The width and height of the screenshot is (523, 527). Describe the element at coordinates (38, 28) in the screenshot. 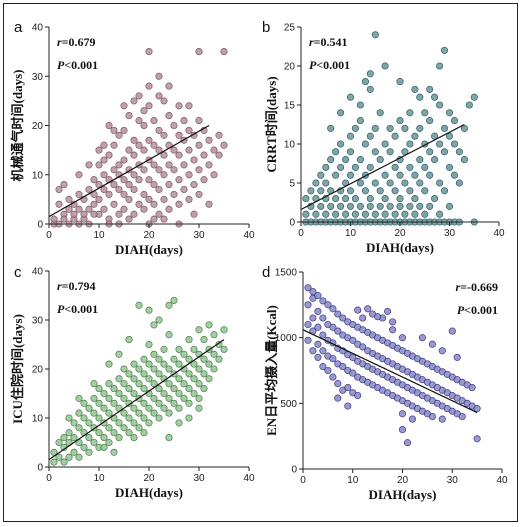

I see `y-tick-label: 40` at that location.